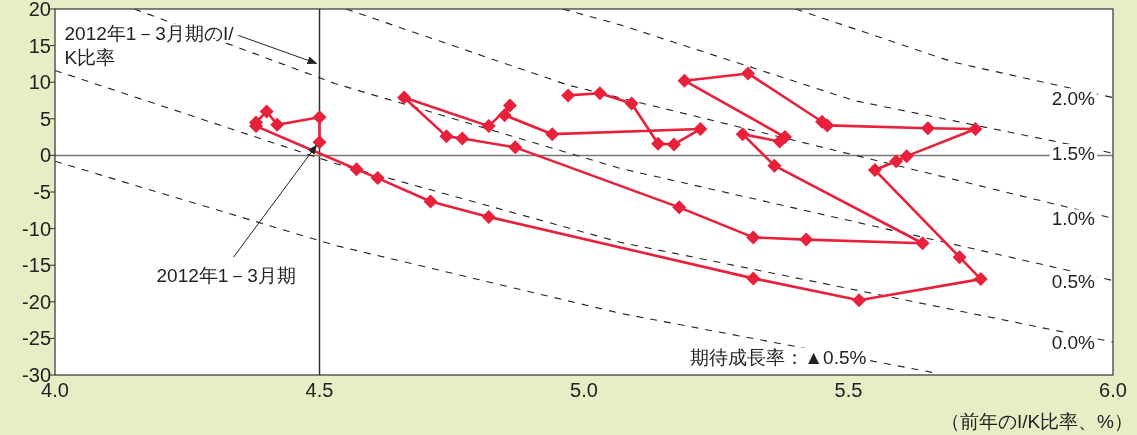 The image size is (1137, 435). I want to click on y-tick-label: 10, so click(39, 82).